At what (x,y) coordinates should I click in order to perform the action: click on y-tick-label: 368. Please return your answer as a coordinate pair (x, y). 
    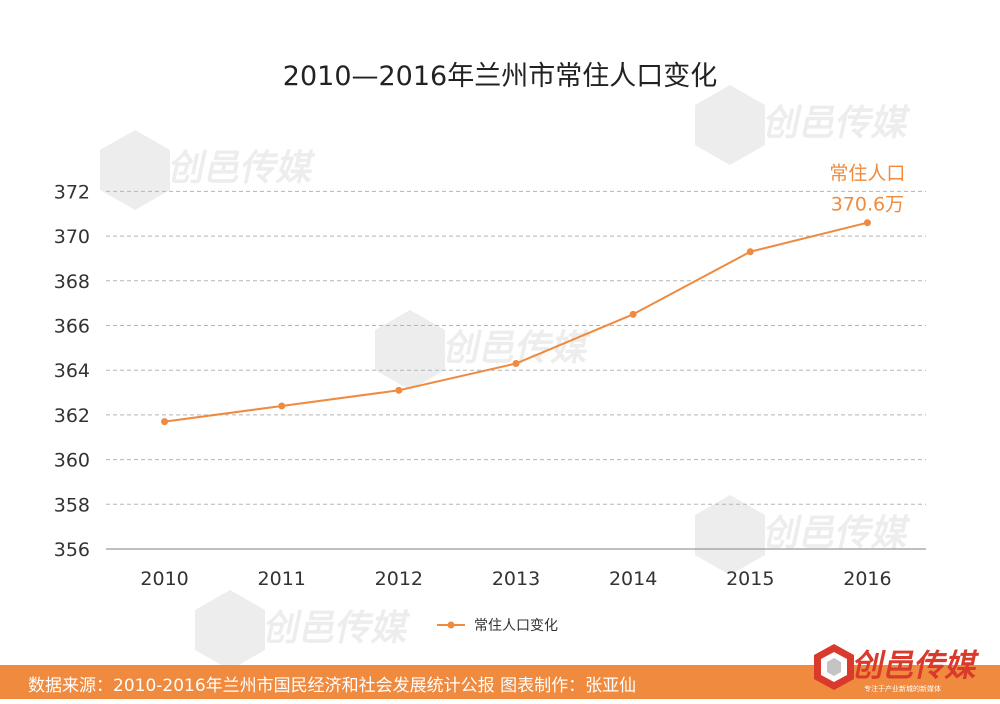
    Looking at the image, I should click on (72, 282).